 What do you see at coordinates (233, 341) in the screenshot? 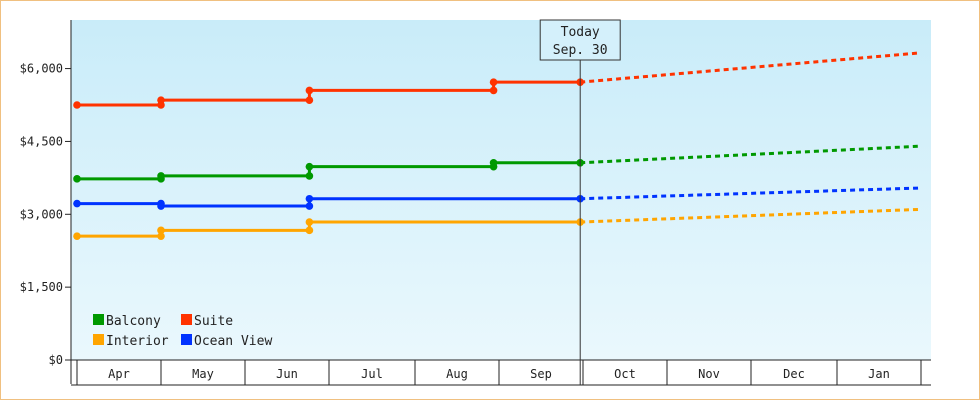
I see `legend-label-ocean-view: Ocean View` at bounding box center [233, 341].